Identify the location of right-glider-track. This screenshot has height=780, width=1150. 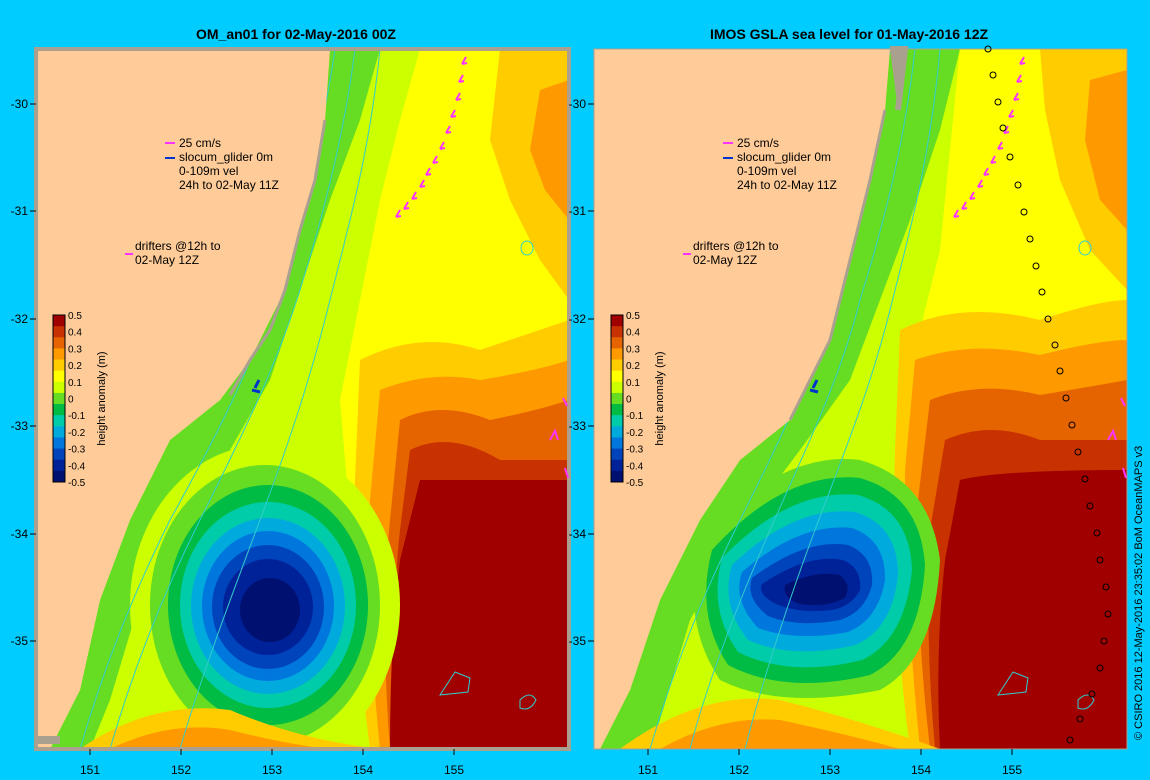
(1048, 394).